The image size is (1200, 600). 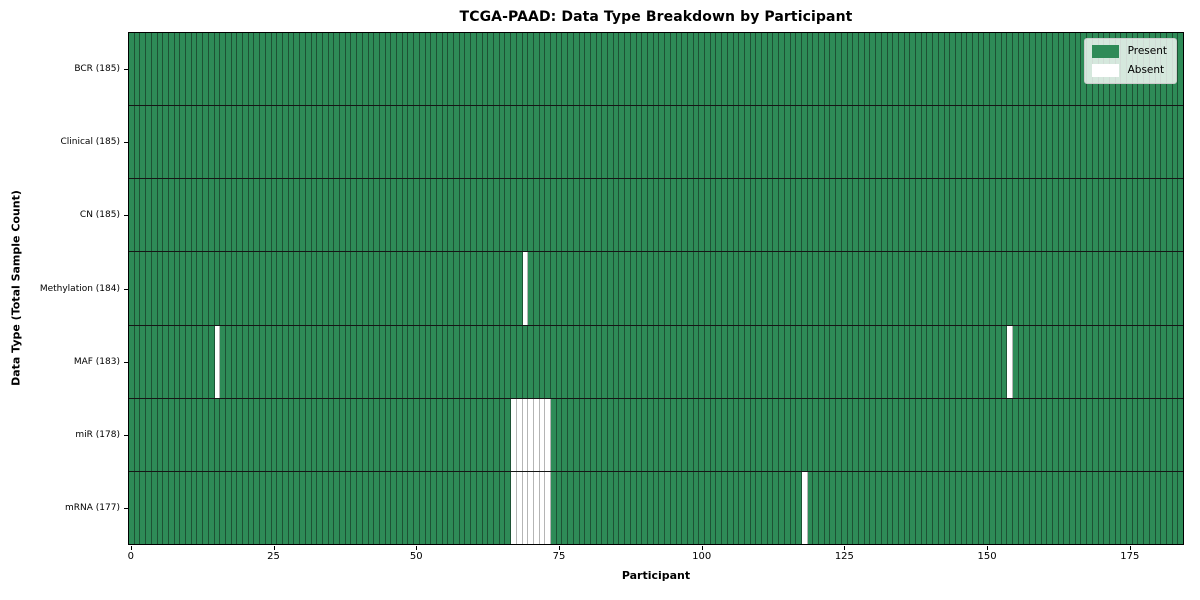 I want to click on x-tick-label: 100, so click(x=702, y=556).